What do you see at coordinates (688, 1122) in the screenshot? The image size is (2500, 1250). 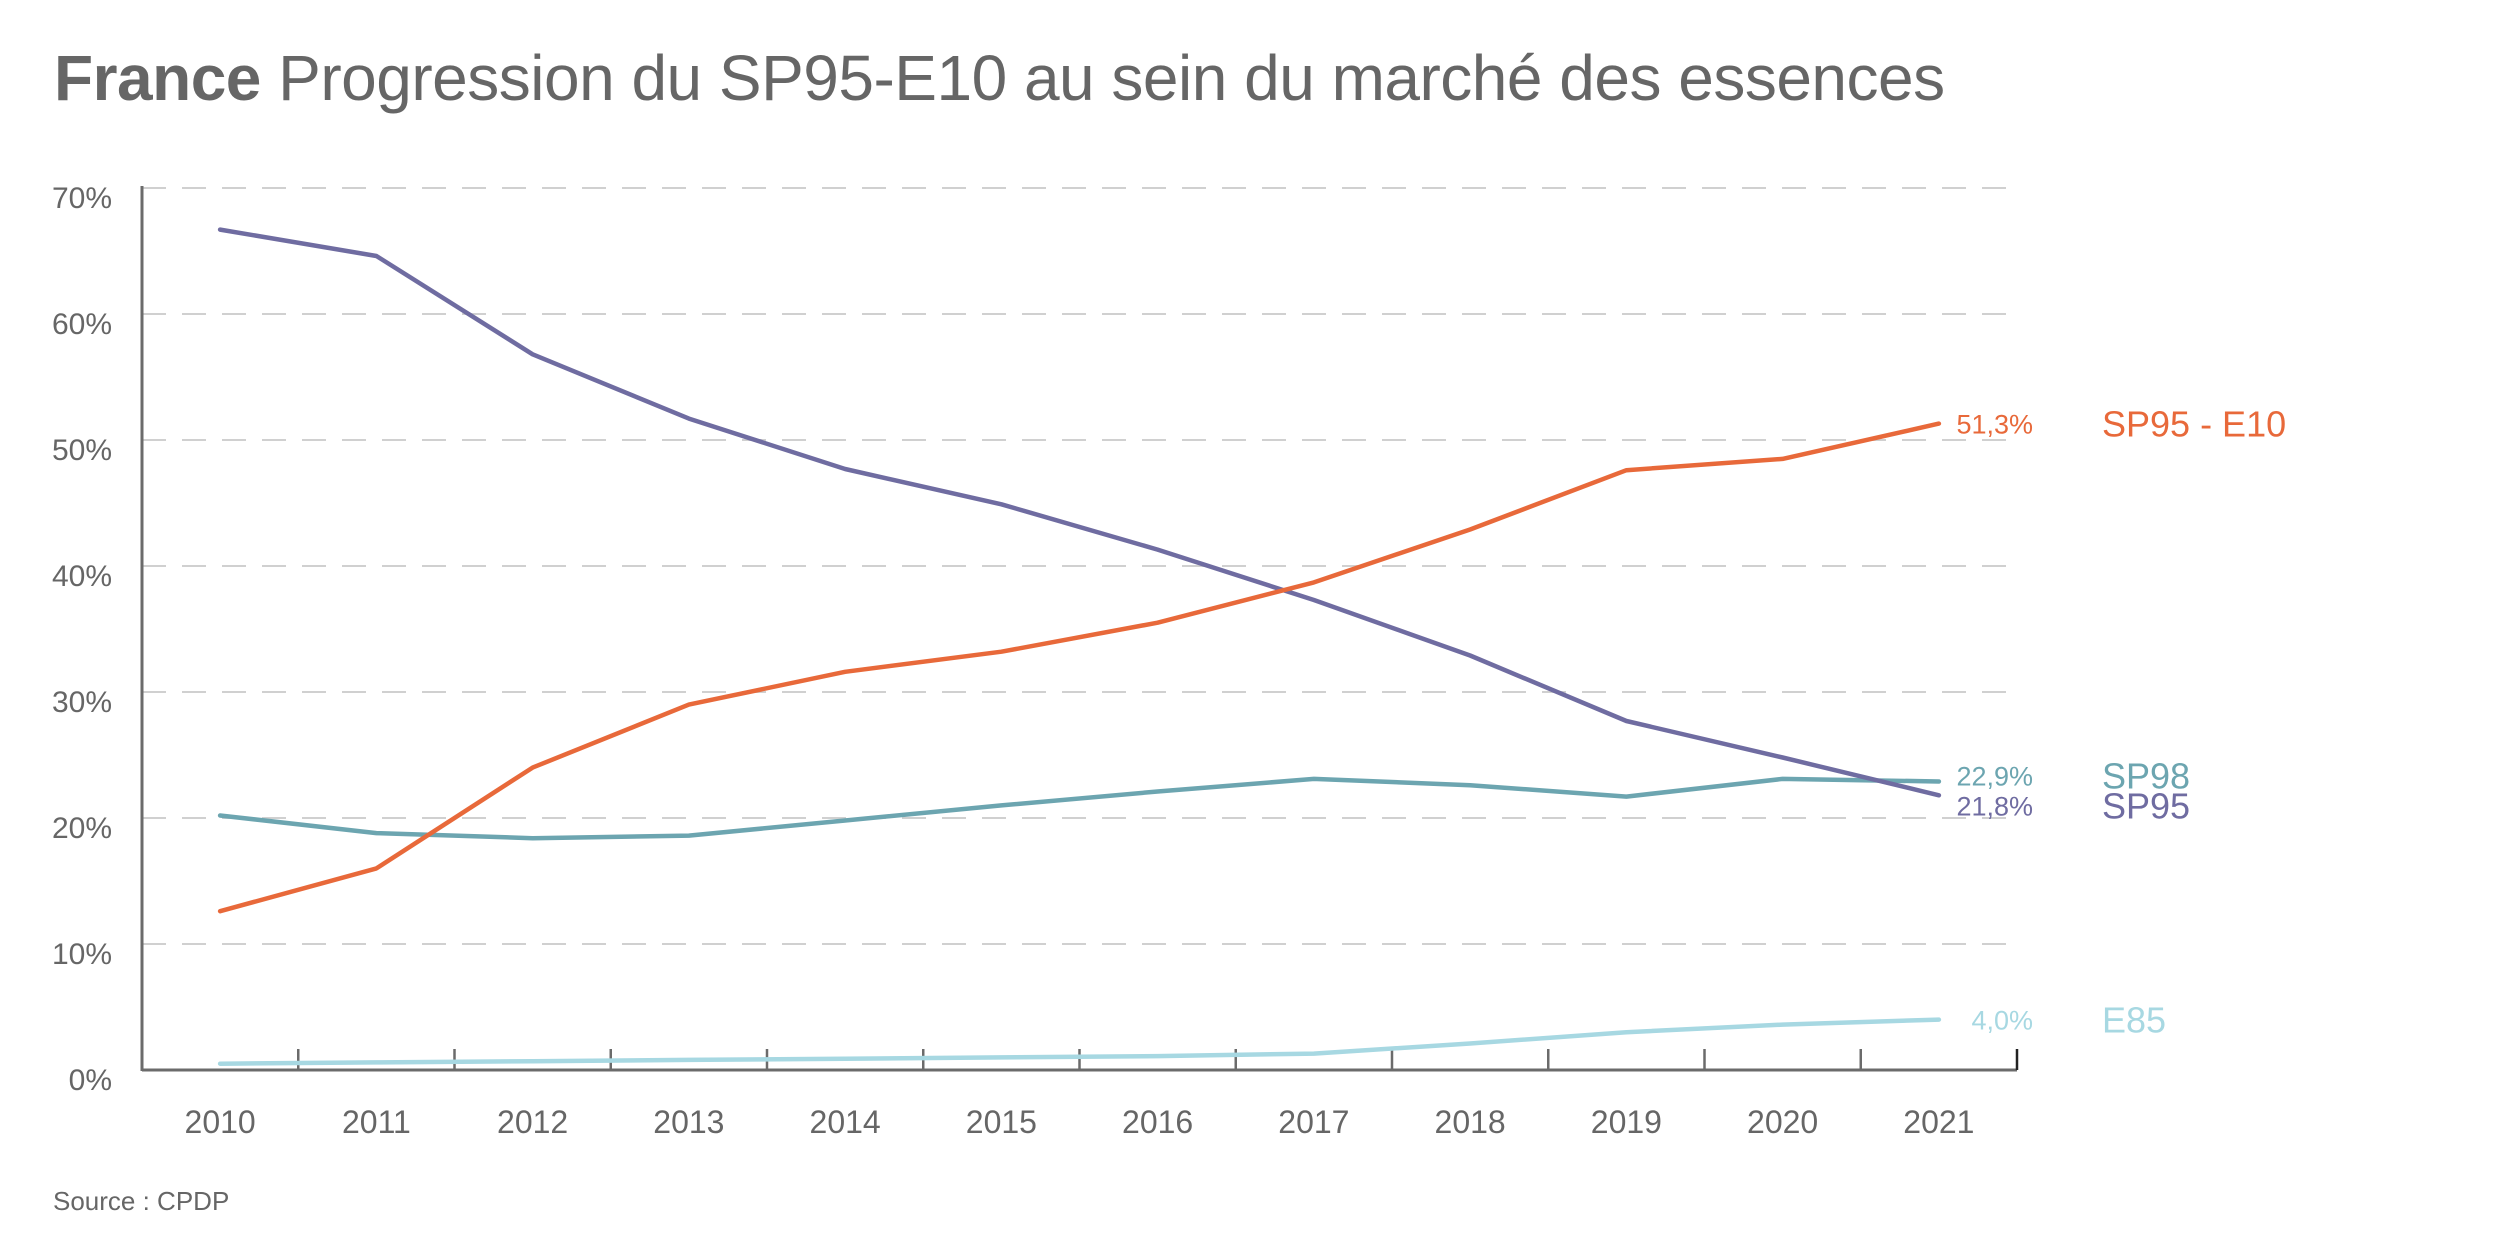 I see `x-tick-label: 2013` at bounding box center [688, 1122].